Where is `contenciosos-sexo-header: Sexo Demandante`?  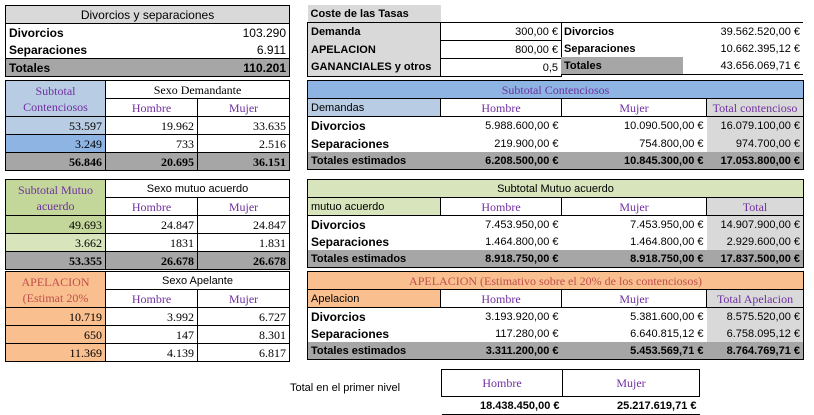
contenciosos-sexo-header: Sexo Demandante is located at coordinates (197, 89).